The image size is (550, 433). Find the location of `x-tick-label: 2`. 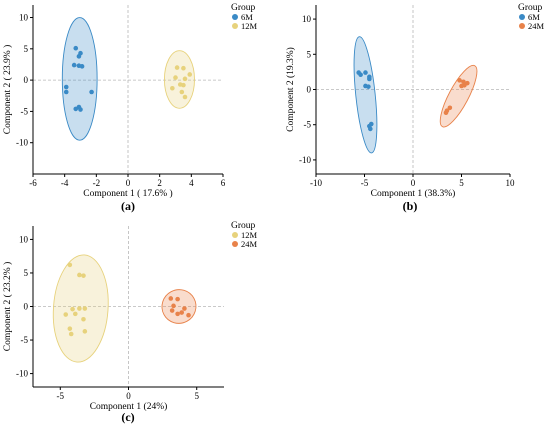

x-tick-label: 2 is located at coordinates (159, 183).